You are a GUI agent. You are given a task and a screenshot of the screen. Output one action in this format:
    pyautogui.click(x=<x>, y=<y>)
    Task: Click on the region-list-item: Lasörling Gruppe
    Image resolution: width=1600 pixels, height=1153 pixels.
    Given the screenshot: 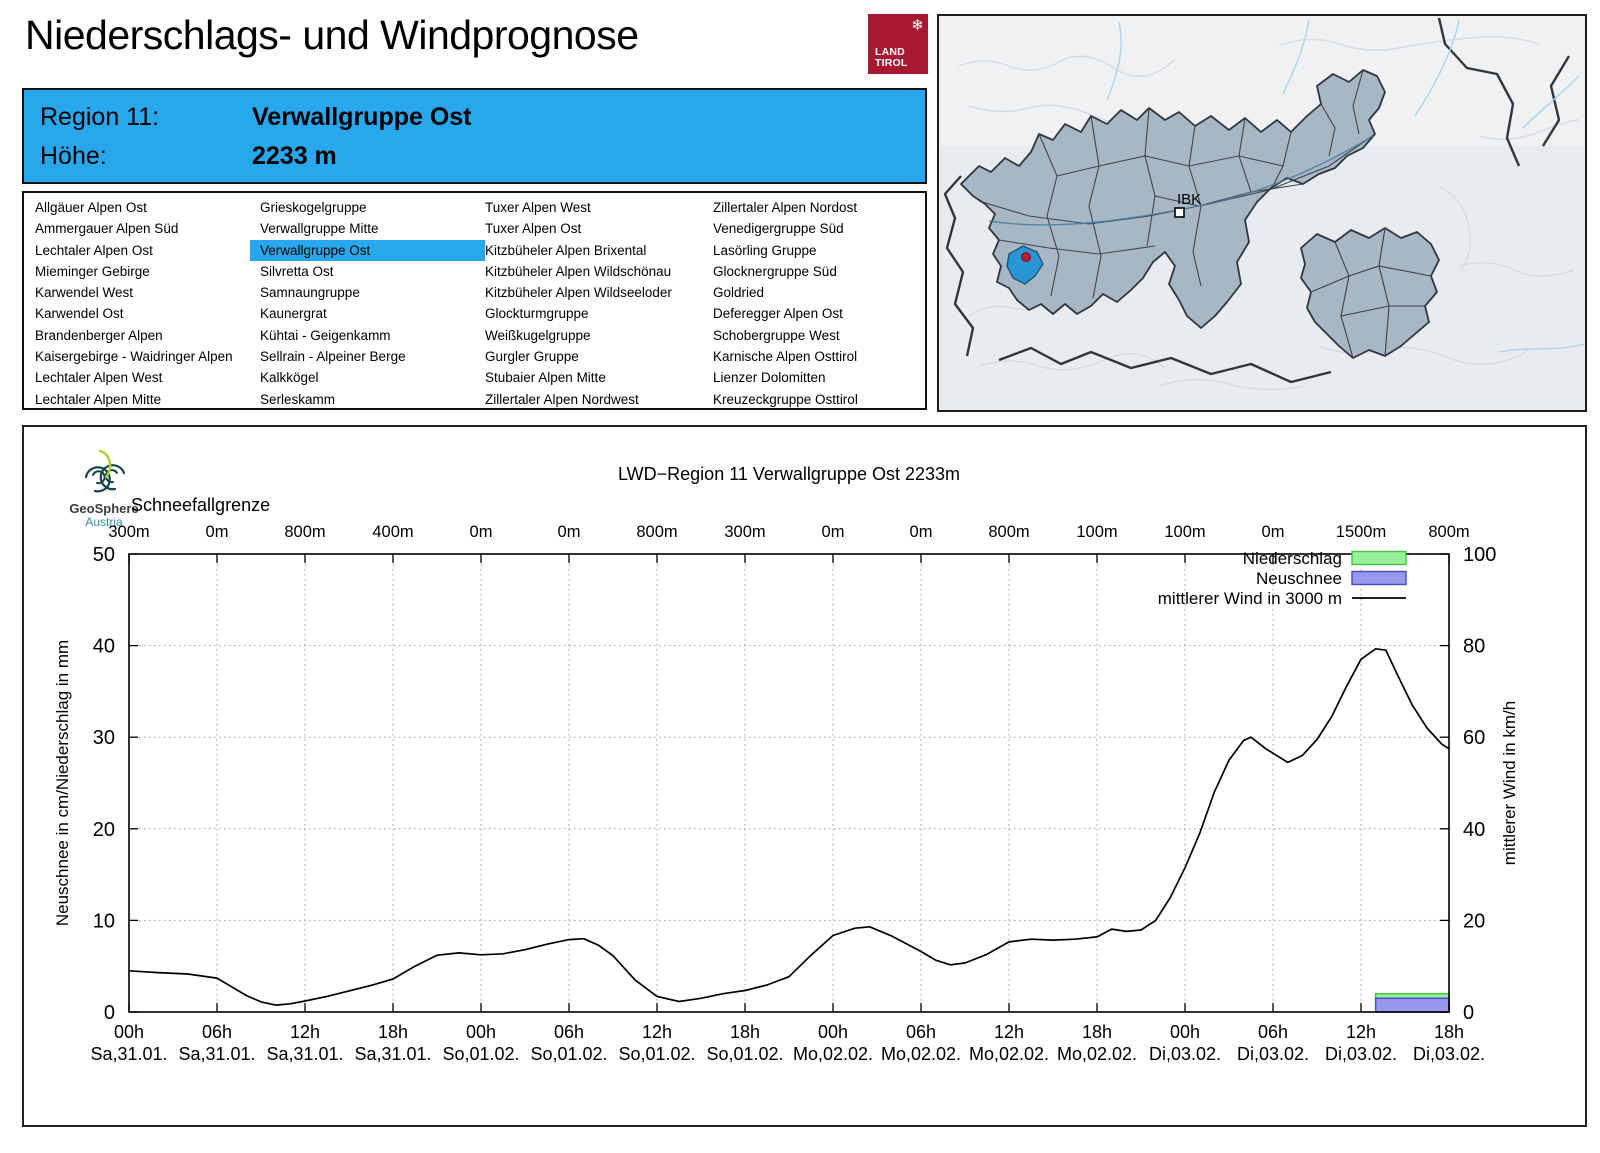 What is the action you would take?
    pyautogui.click(x=765, y=250)
    